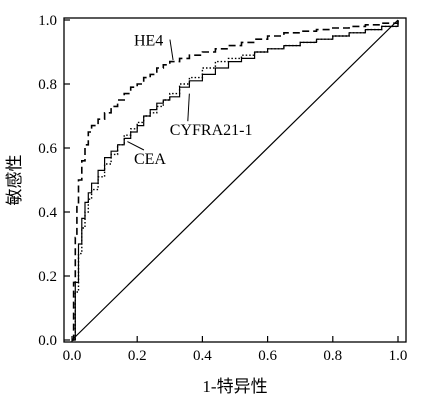 Image resolution: width=425 pixels, height=402 pixels. I want to click on annotation-label: HE4, so click(148, 41).